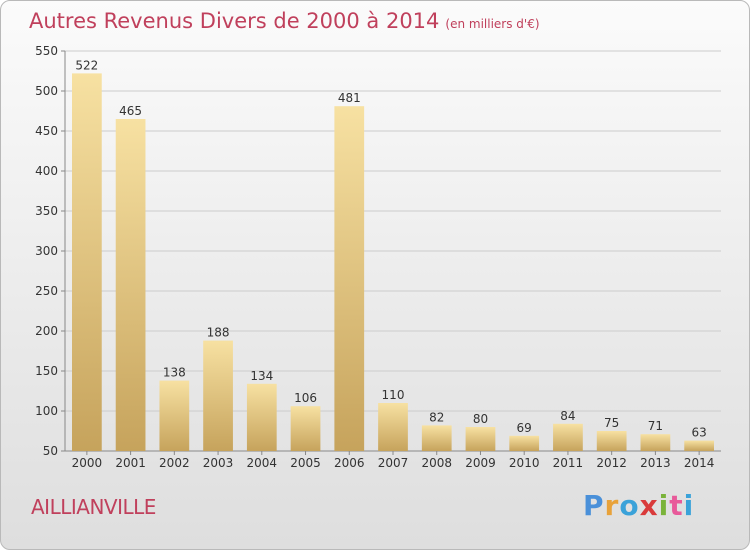  I want to click on data-label: 84, so click(567, 416).